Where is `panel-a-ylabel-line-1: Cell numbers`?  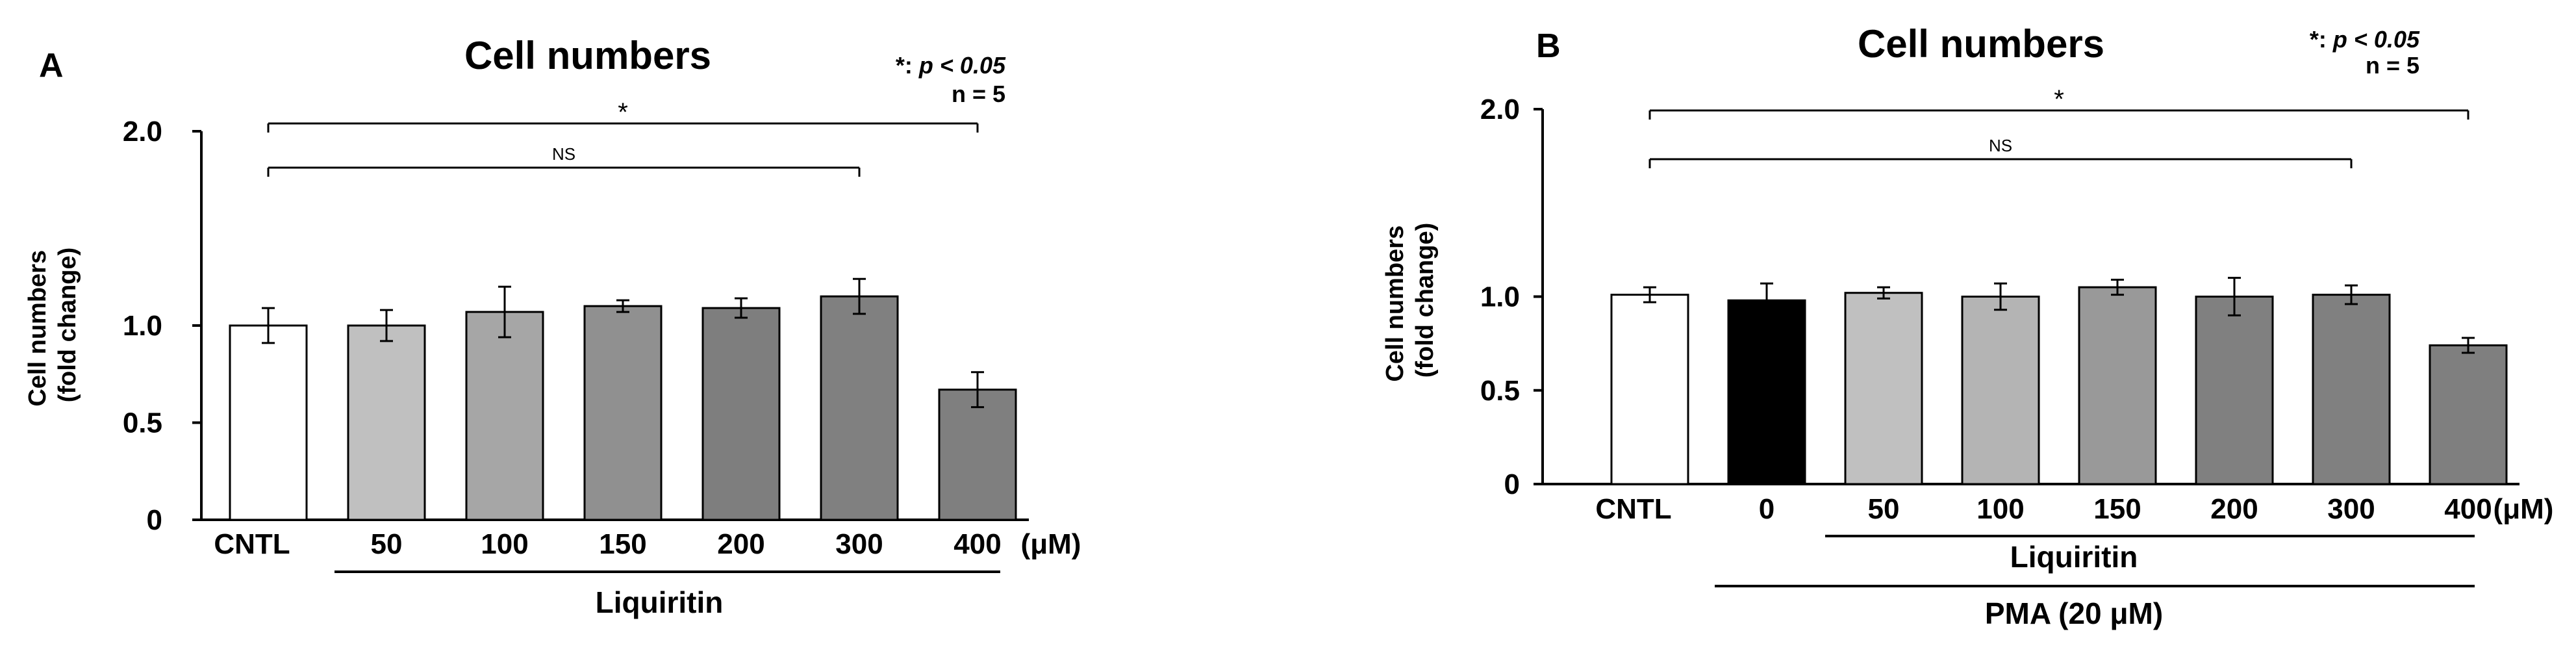 panel-a-ylabel-line-1: Cell numbers is located at coordinates (37, 328).